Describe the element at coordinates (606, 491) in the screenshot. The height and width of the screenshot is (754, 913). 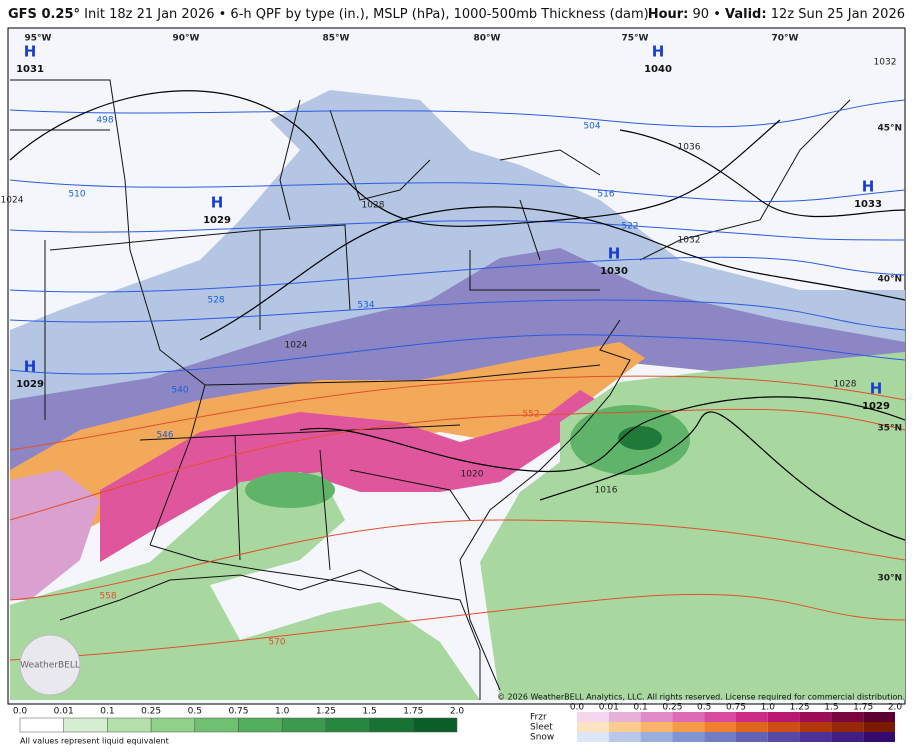
I see `isobar-label: 1016` at that location.